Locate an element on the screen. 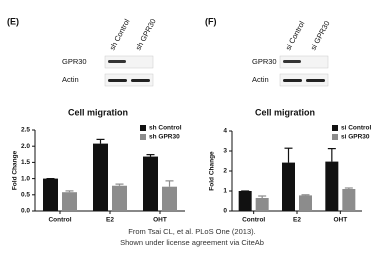 The width and height of the screenshot is (385, 253). y-tick-label: 1.5 is located at coordinates (25, 162).